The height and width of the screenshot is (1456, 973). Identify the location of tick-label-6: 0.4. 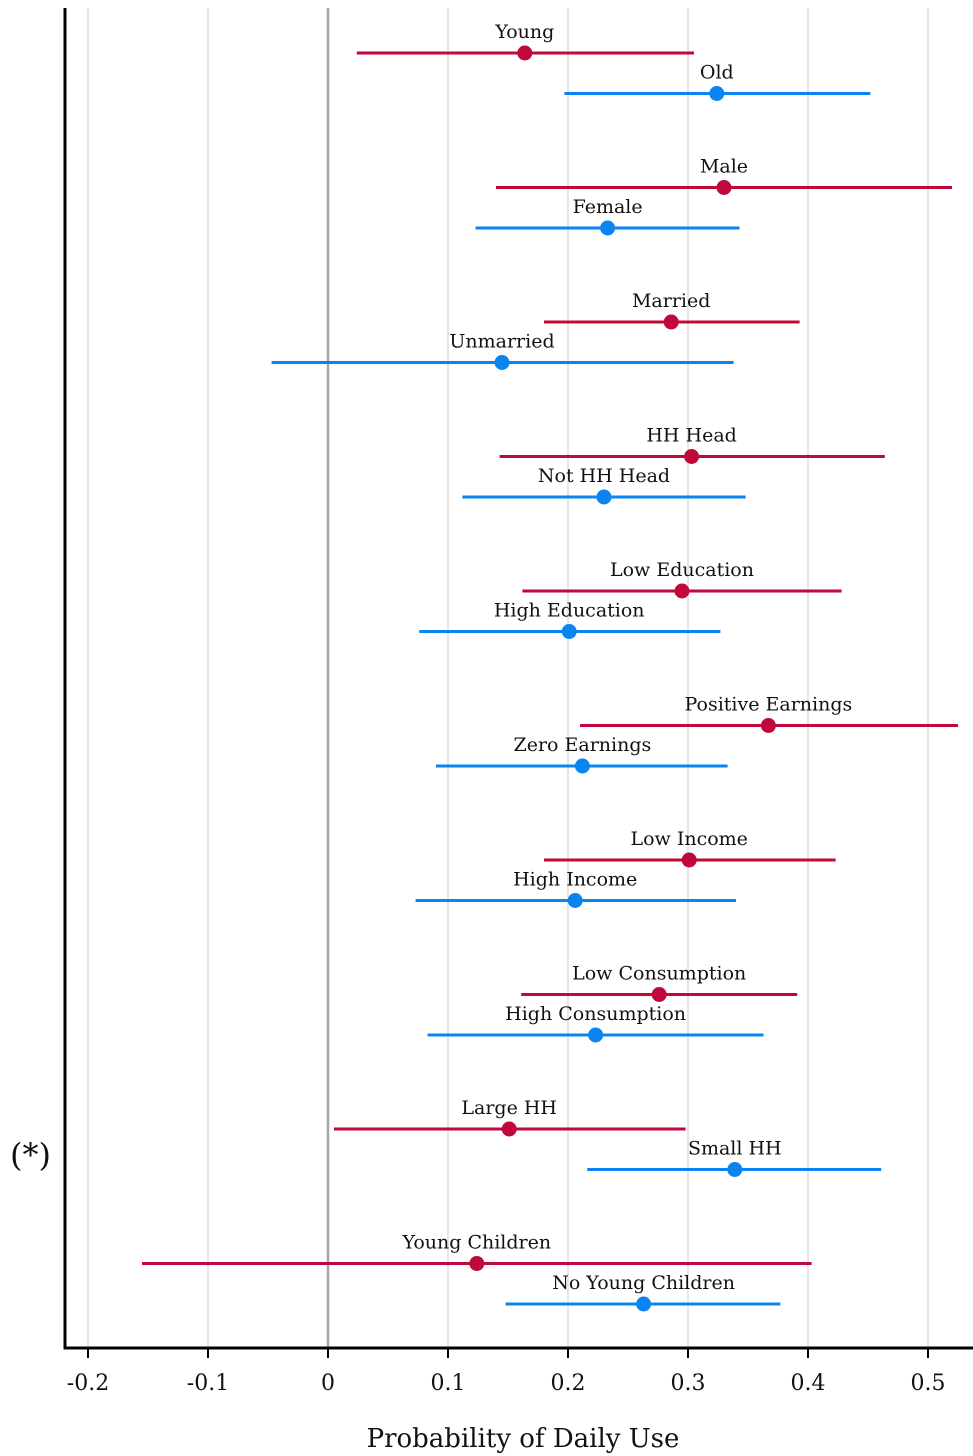
(808, 1383).